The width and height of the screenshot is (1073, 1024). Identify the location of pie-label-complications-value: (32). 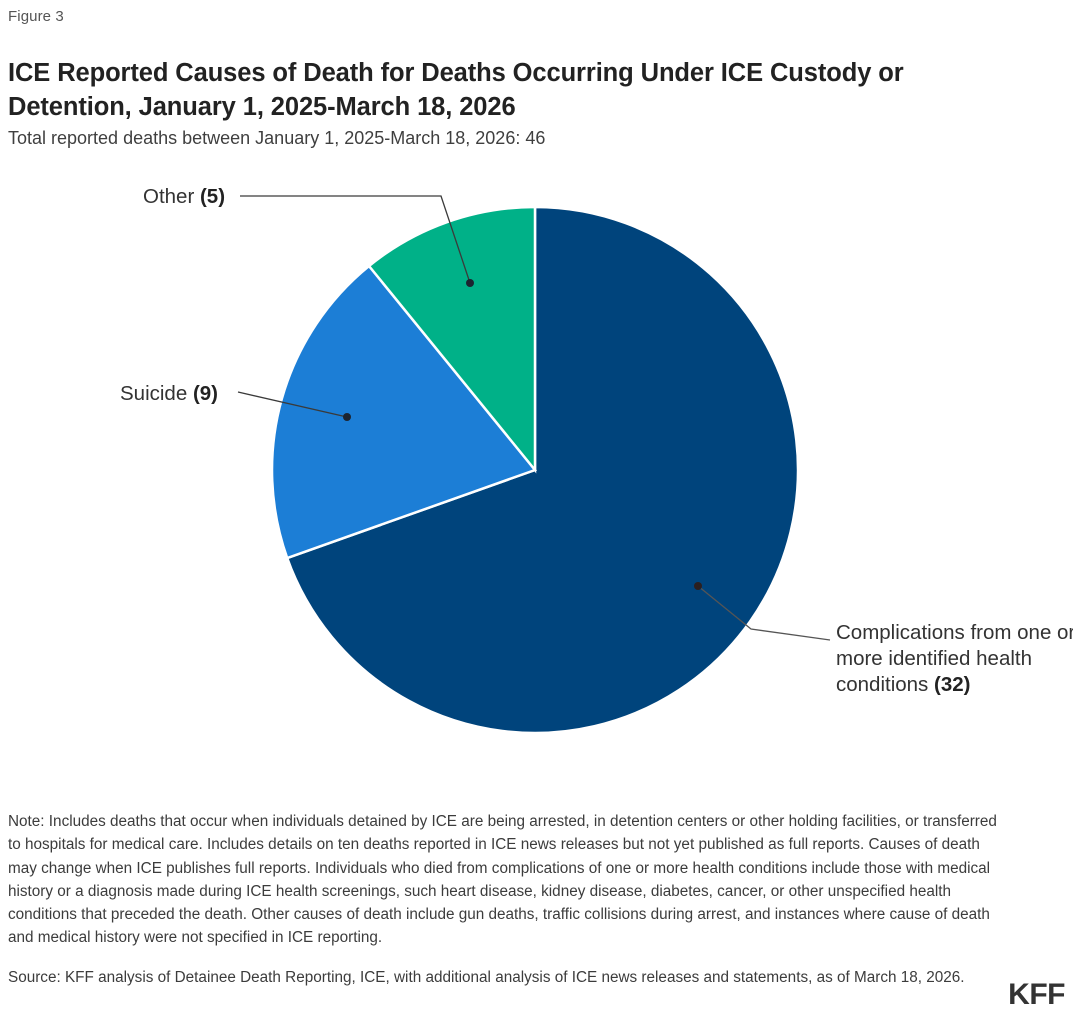
(952, 685).